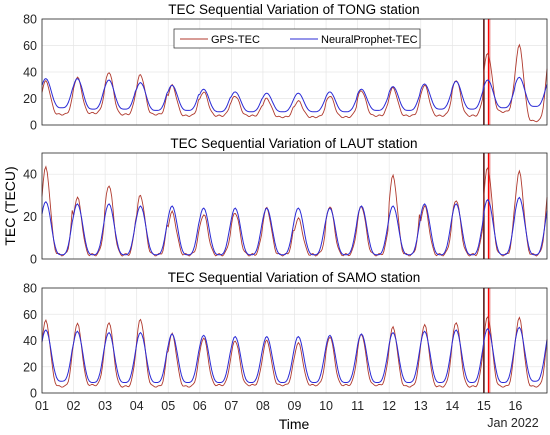  I want to click on x-tick-label: 02, so click(74, 406).